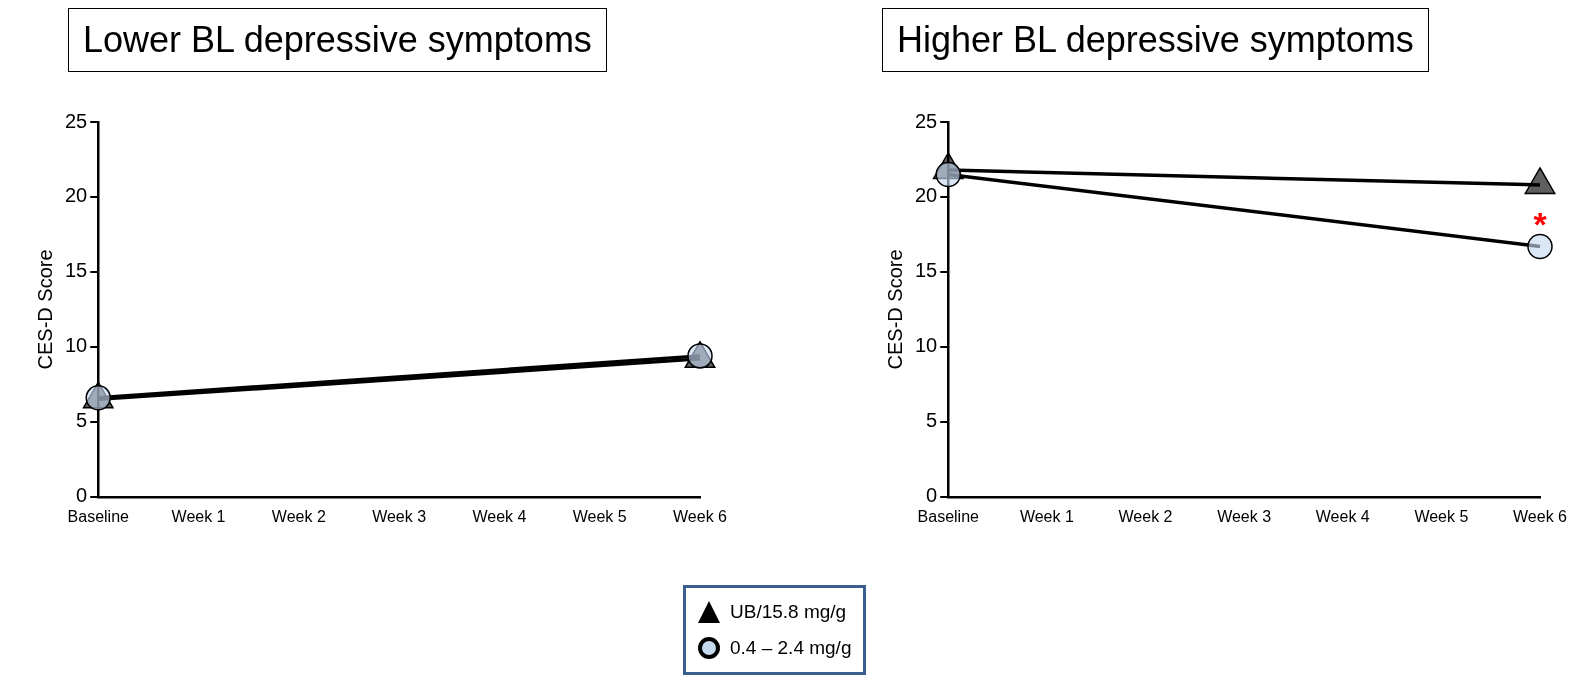 Image resolution: width=1593 pixels, height=678 pixels. What do you see at coordinates (791, 648) in the screenshot?
I see `legend-label: 0.4 – 2.4 mg/g` at bounding box center [791, 648].